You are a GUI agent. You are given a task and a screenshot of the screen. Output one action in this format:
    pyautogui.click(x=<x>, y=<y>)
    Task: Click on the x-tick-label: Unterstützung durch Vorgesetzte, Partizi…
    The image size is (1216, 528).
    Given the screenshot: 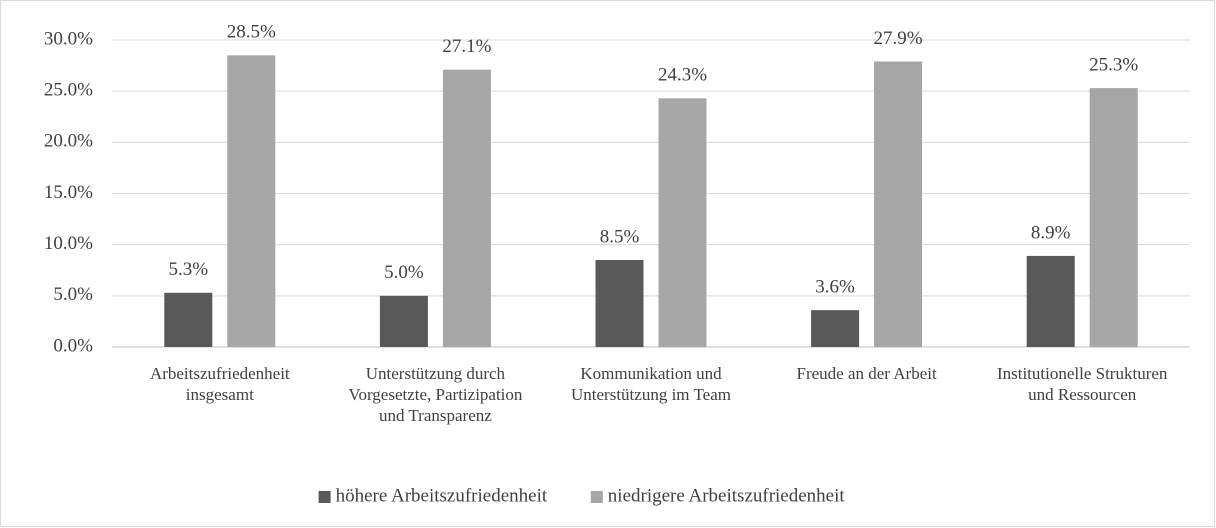 What is the action you would take?
    pyautogui.click(x=435, y=394)
    